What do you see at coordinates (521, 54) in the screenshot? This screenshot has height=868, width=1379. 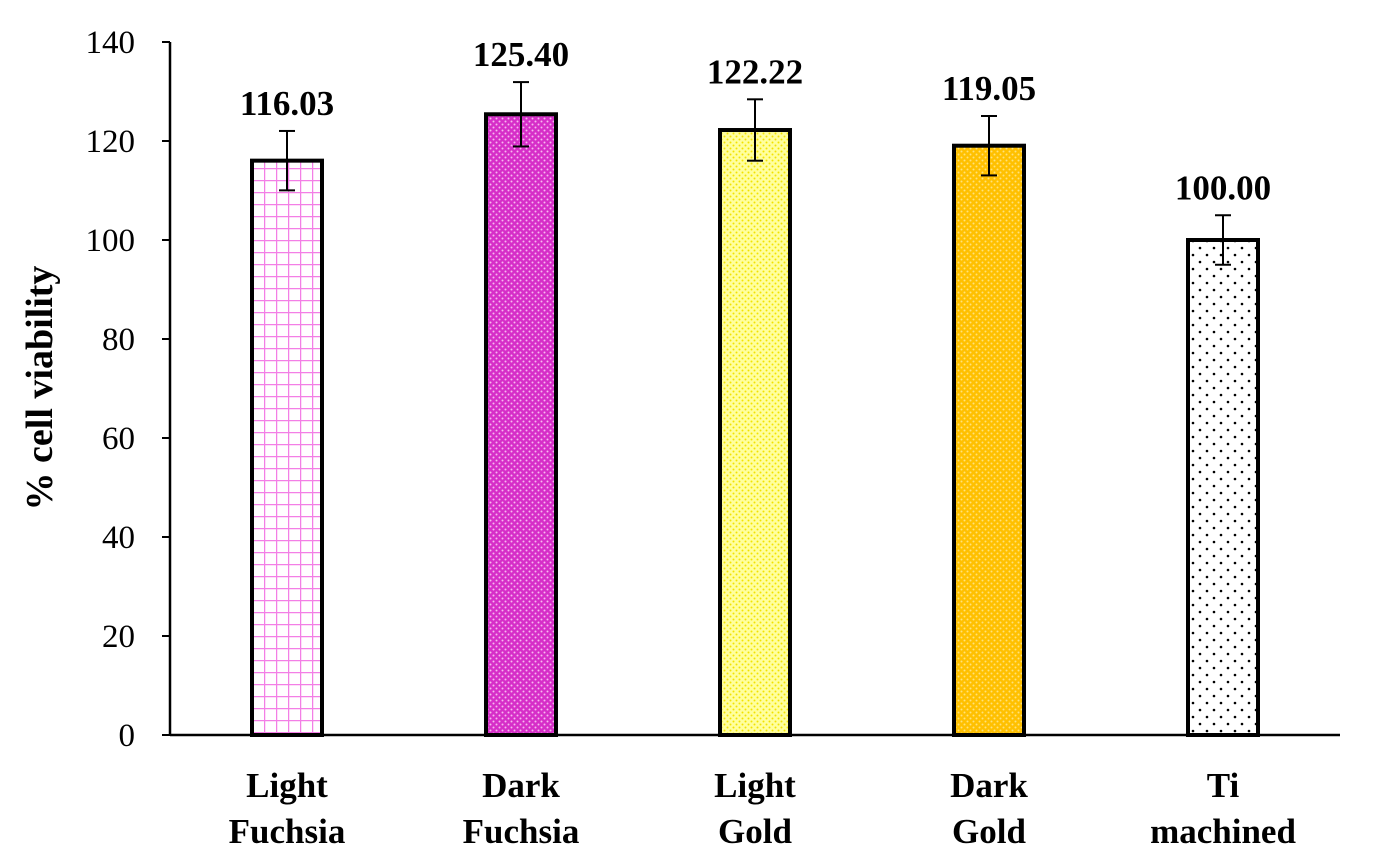 I see `data-label-1: 125.40` at bounding box center [521, 54].